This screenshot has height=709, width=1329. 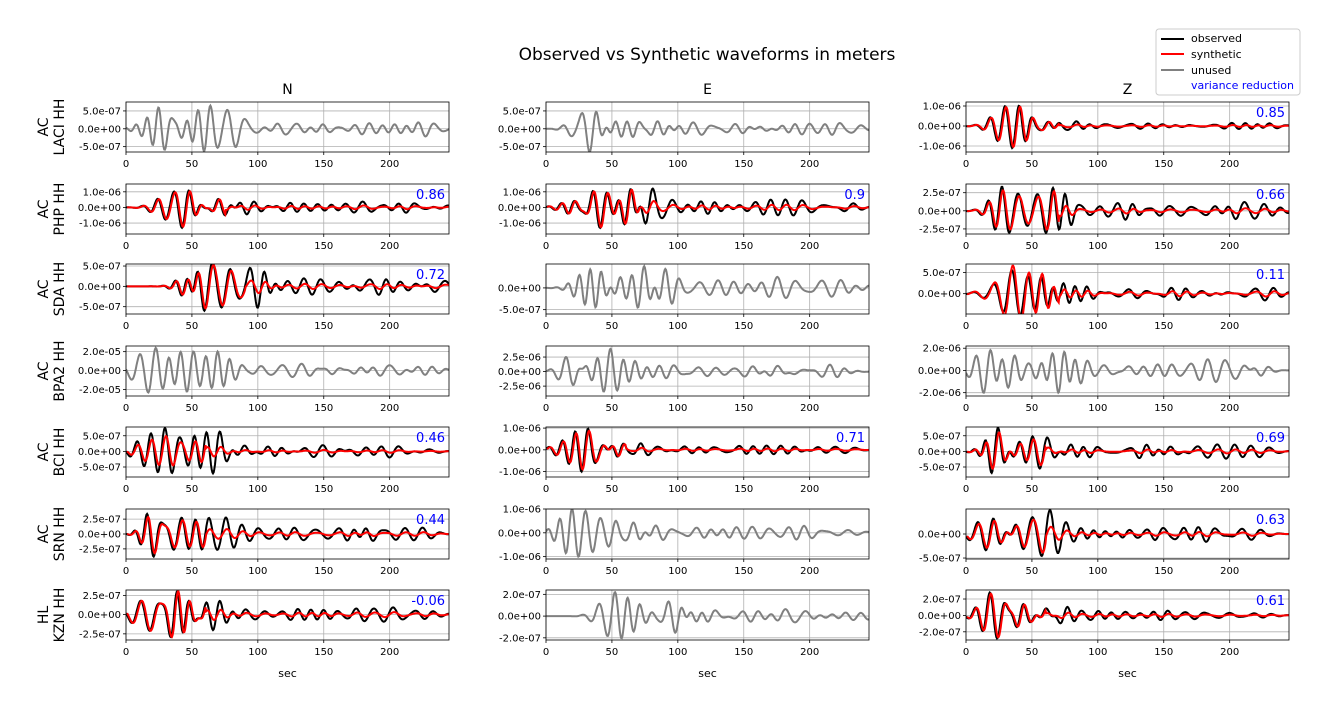 What do you see at coordinates (1216, 54) in the screenshot?
I see `legend-synthetic-label: synthetic` at bounding box center [1216, 54].